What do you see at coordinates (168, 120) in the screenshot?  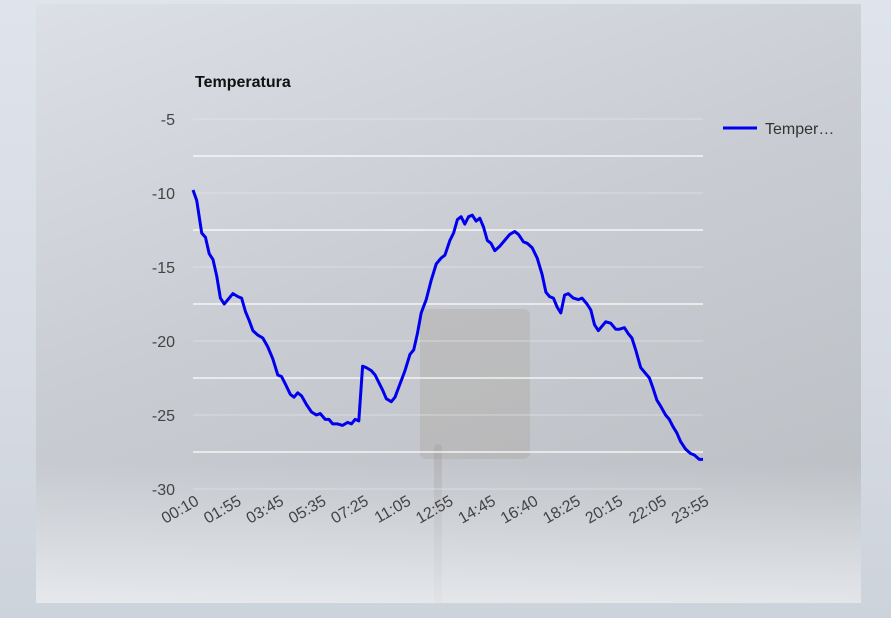 I see `y-tick-label: -5` at bounding box center [168, 120].